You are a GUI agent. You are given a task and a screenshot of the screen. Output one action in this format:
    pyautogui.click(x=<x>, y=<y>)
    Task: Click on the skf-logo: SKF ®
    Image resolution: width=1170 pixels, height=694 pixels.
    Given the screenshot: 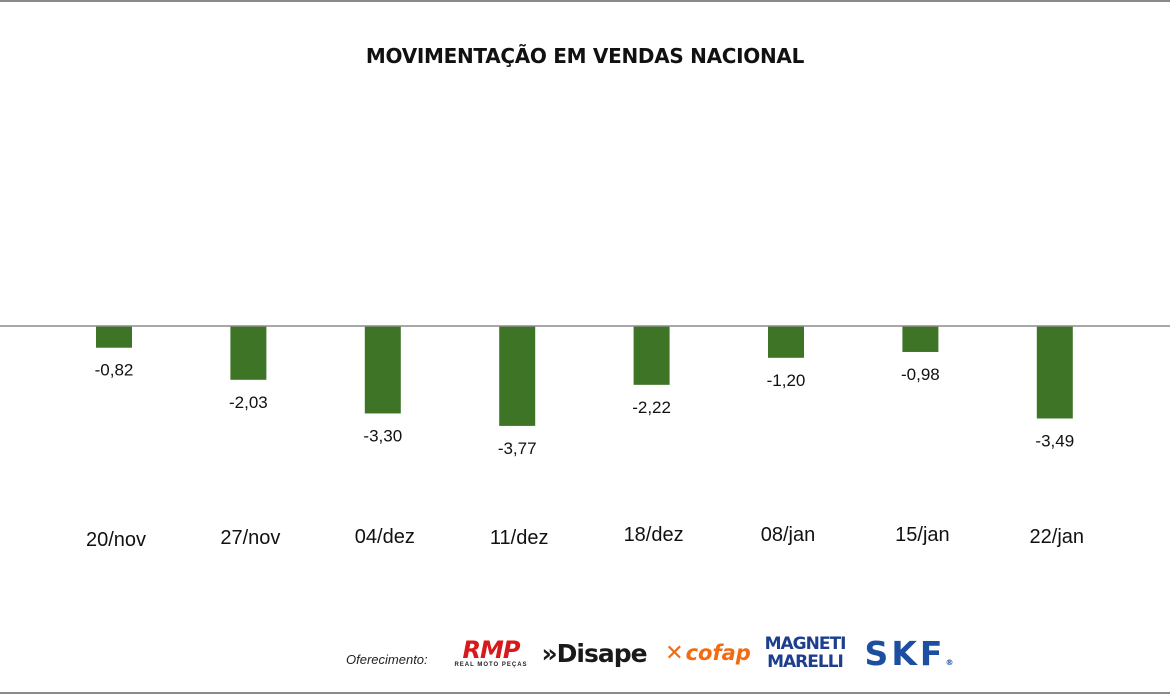 What is the action you would take?
    pyautogui.click(x=909, y=653)
    